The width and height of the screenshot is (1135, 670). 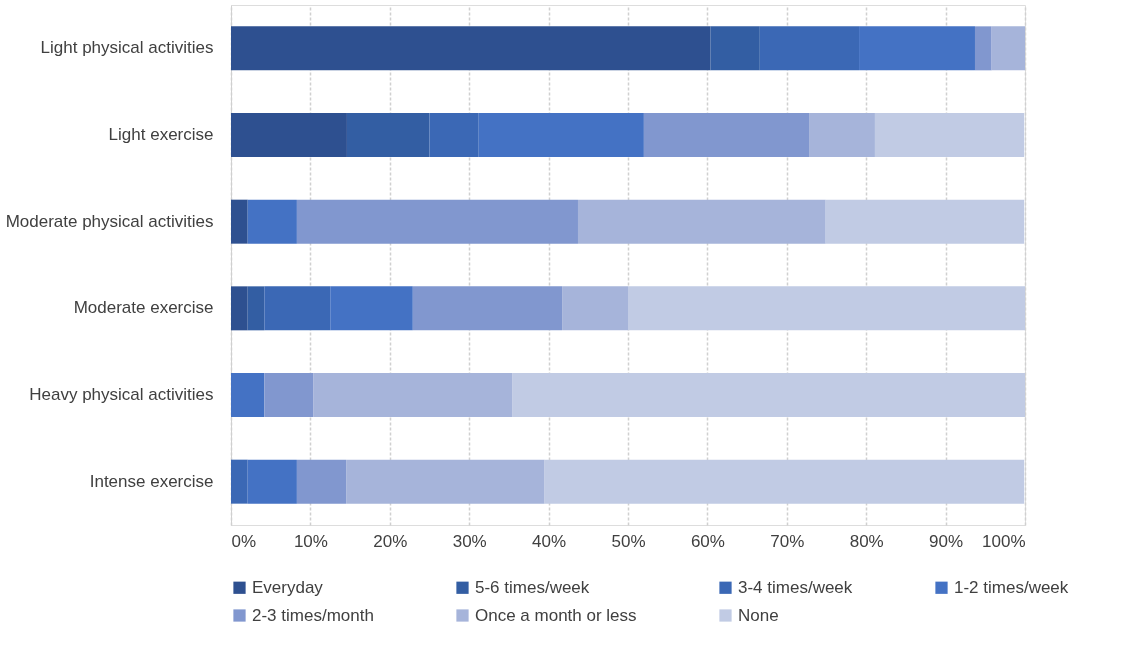 What do you see at coordinates (628, 541) in the screenshot?
I see `x-tick-label: 50%` at bounding box center [628, 541].